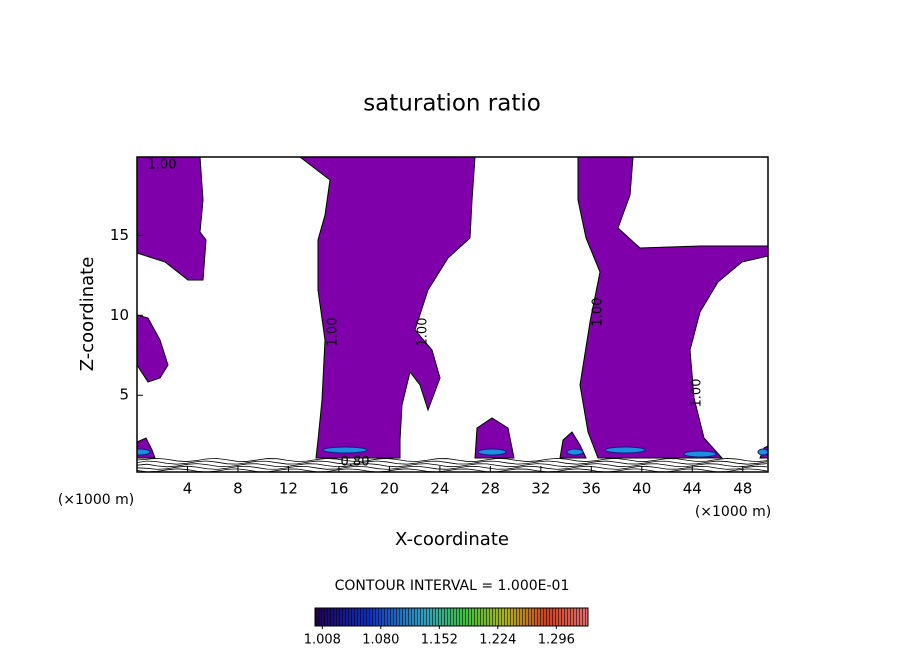  What do you see at coordinates (389, 489) in the screenshot?
I see `x-tick-label: 20` at bounding box center [389, 489].